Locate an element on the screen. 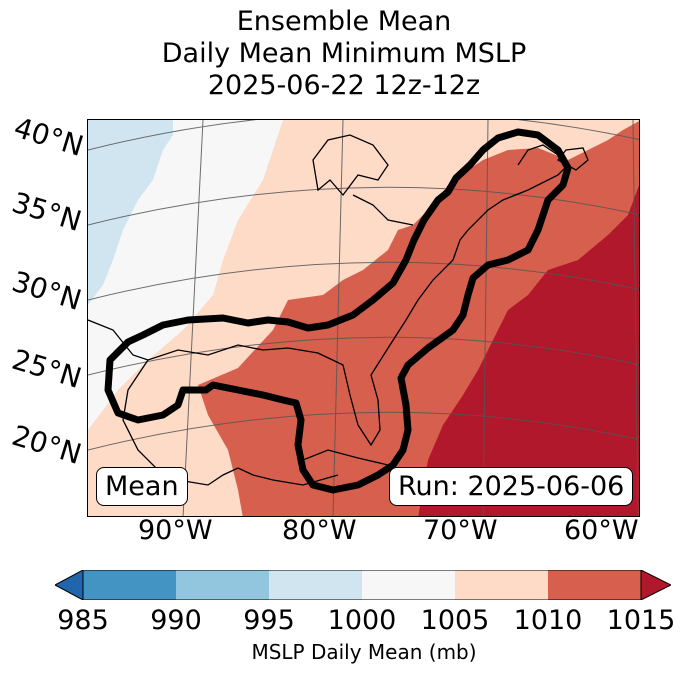  lon-label-90w: 90°W is located at coordinates (175, 530).